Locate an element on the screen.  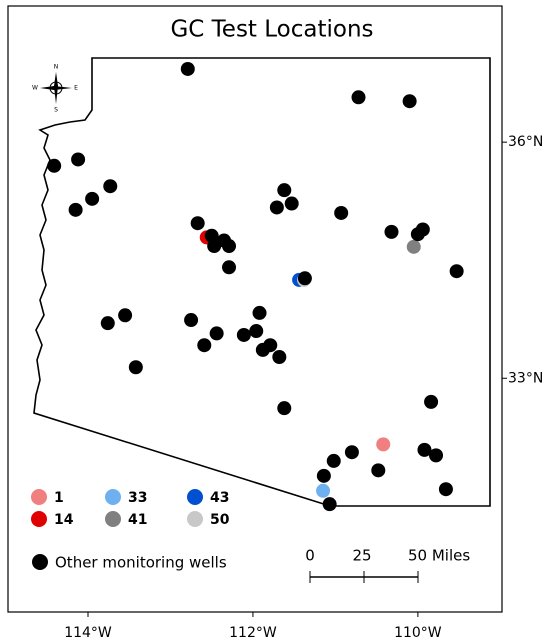
y-tick-label: 33°N is located at coordinates (525, 378).